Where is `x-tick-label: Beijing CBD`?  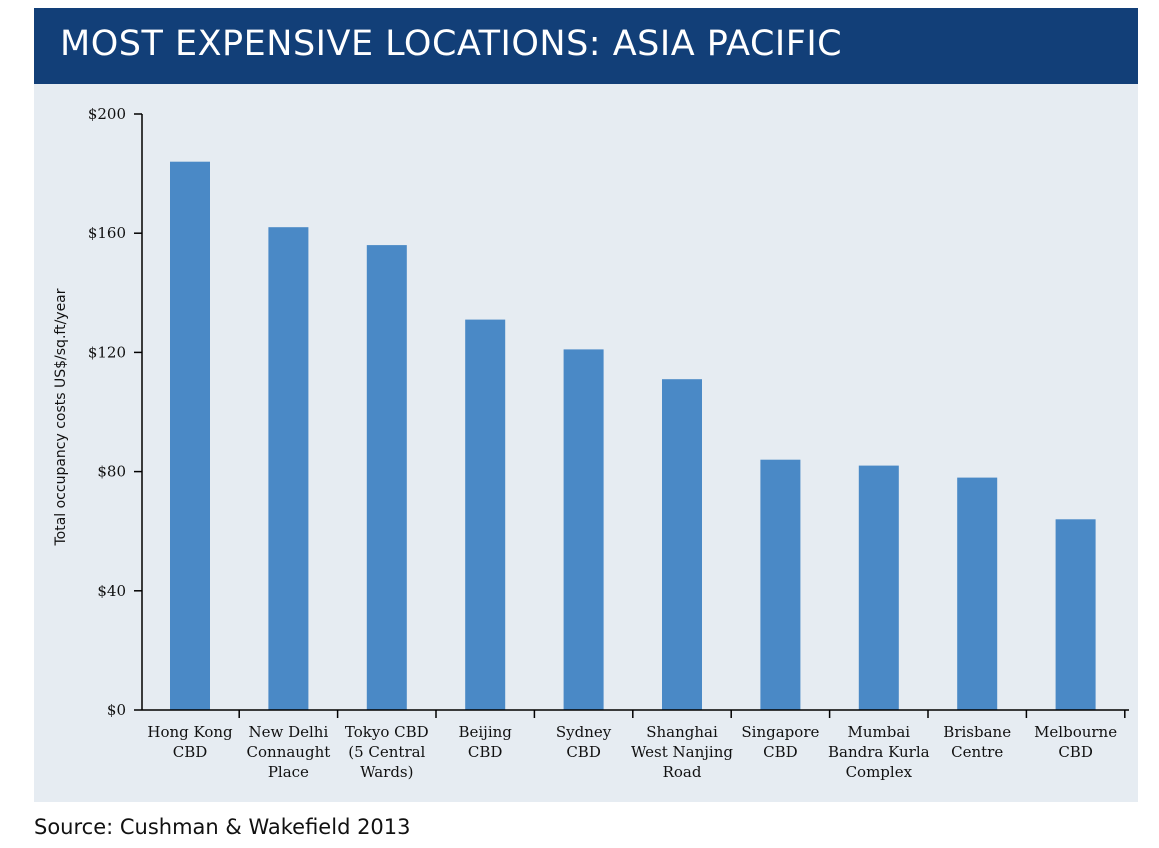
x-tick-label: Beijing CBD is located at coordinates (485, 742).